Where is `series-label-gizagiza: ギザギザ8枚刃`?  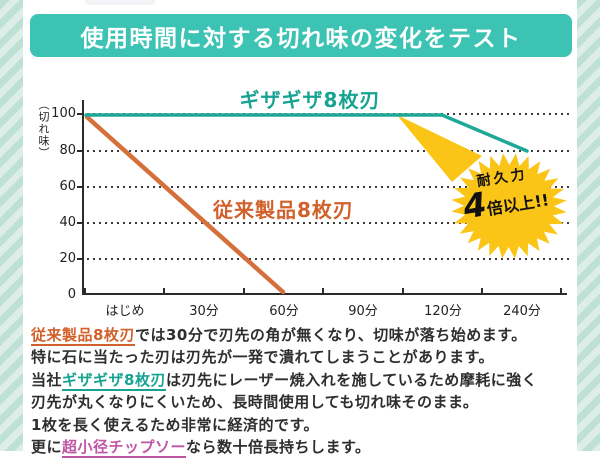 series-label-gizagiza: ギザギザ8枚刃 is located at coordinates (310, 100).